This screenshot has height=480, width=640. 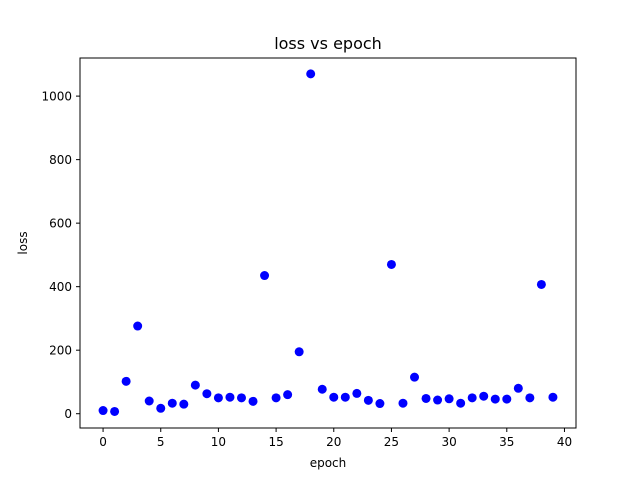 I want to click on x-tick-label: 10, so click(x=218, y=442).